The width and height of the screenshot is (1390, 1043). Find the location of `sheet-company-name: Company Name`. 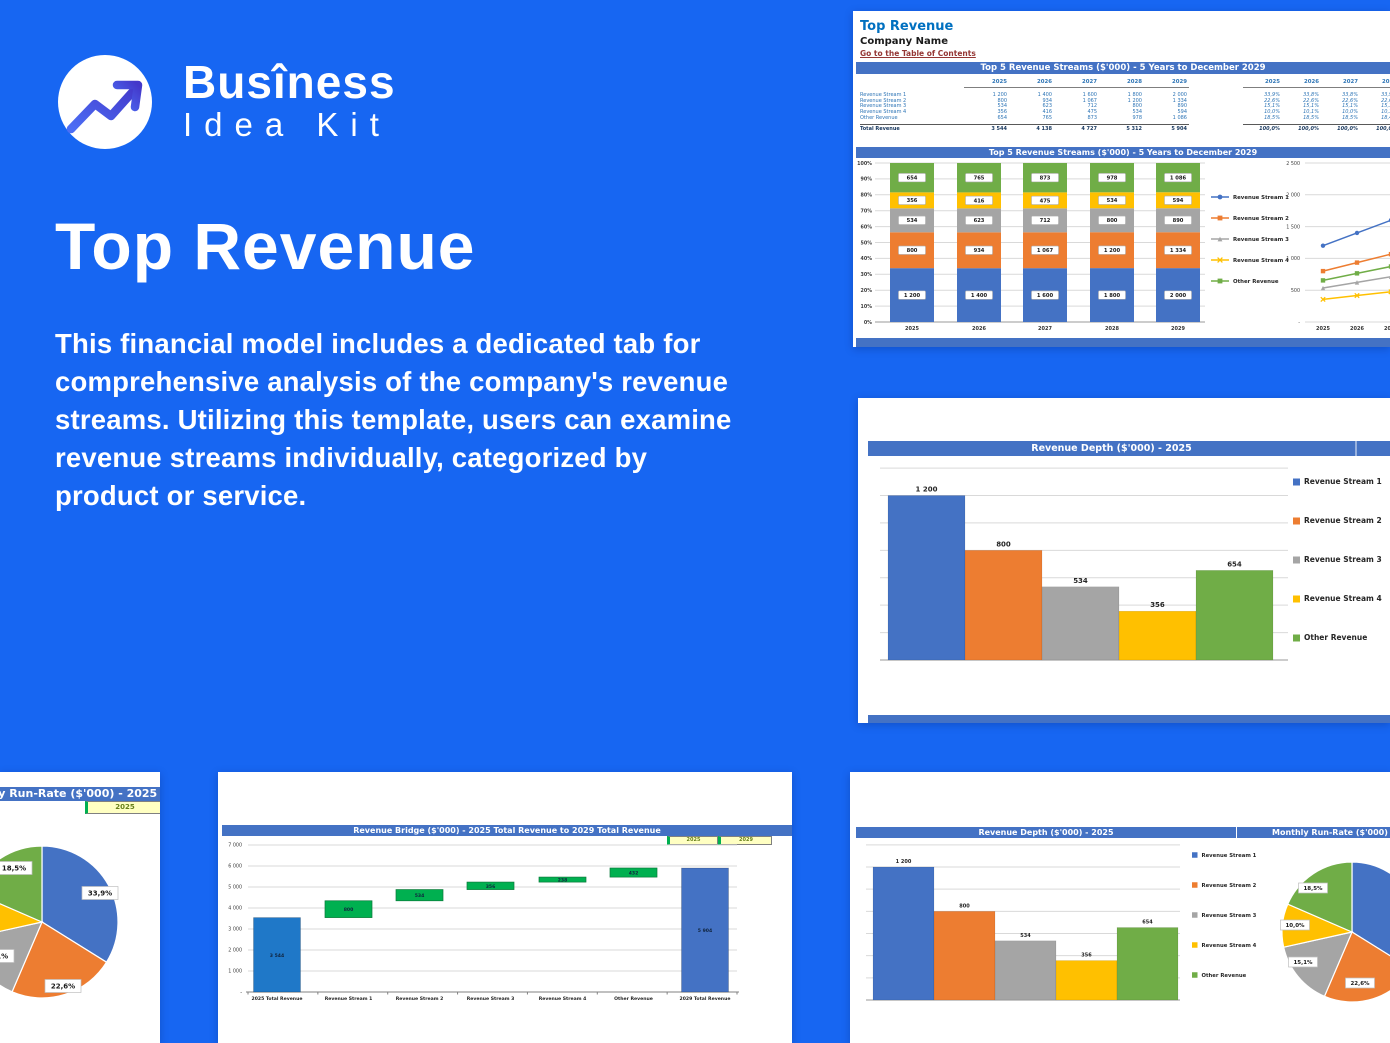

sheet-company-name: Company Name is located at coordinates (904, 41).